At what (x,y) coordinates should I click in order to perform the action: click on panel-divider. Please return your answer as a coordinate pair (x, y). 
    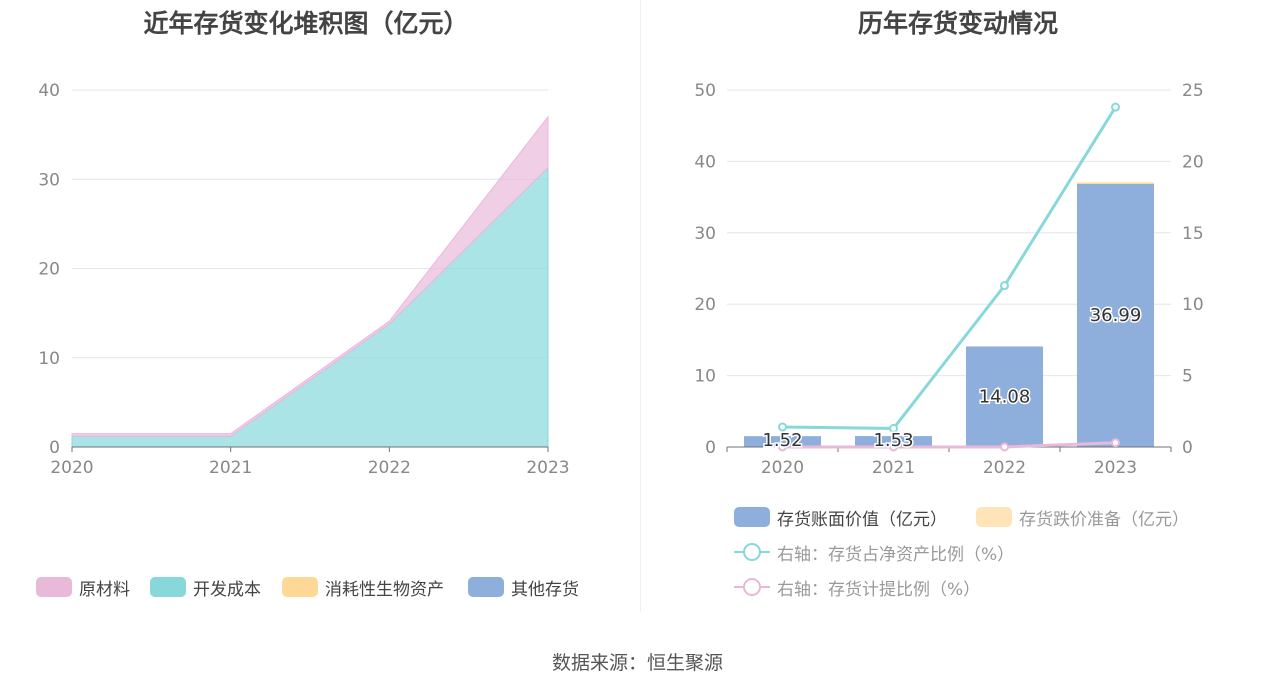
    Looking at the image, I should click on (640, 306).